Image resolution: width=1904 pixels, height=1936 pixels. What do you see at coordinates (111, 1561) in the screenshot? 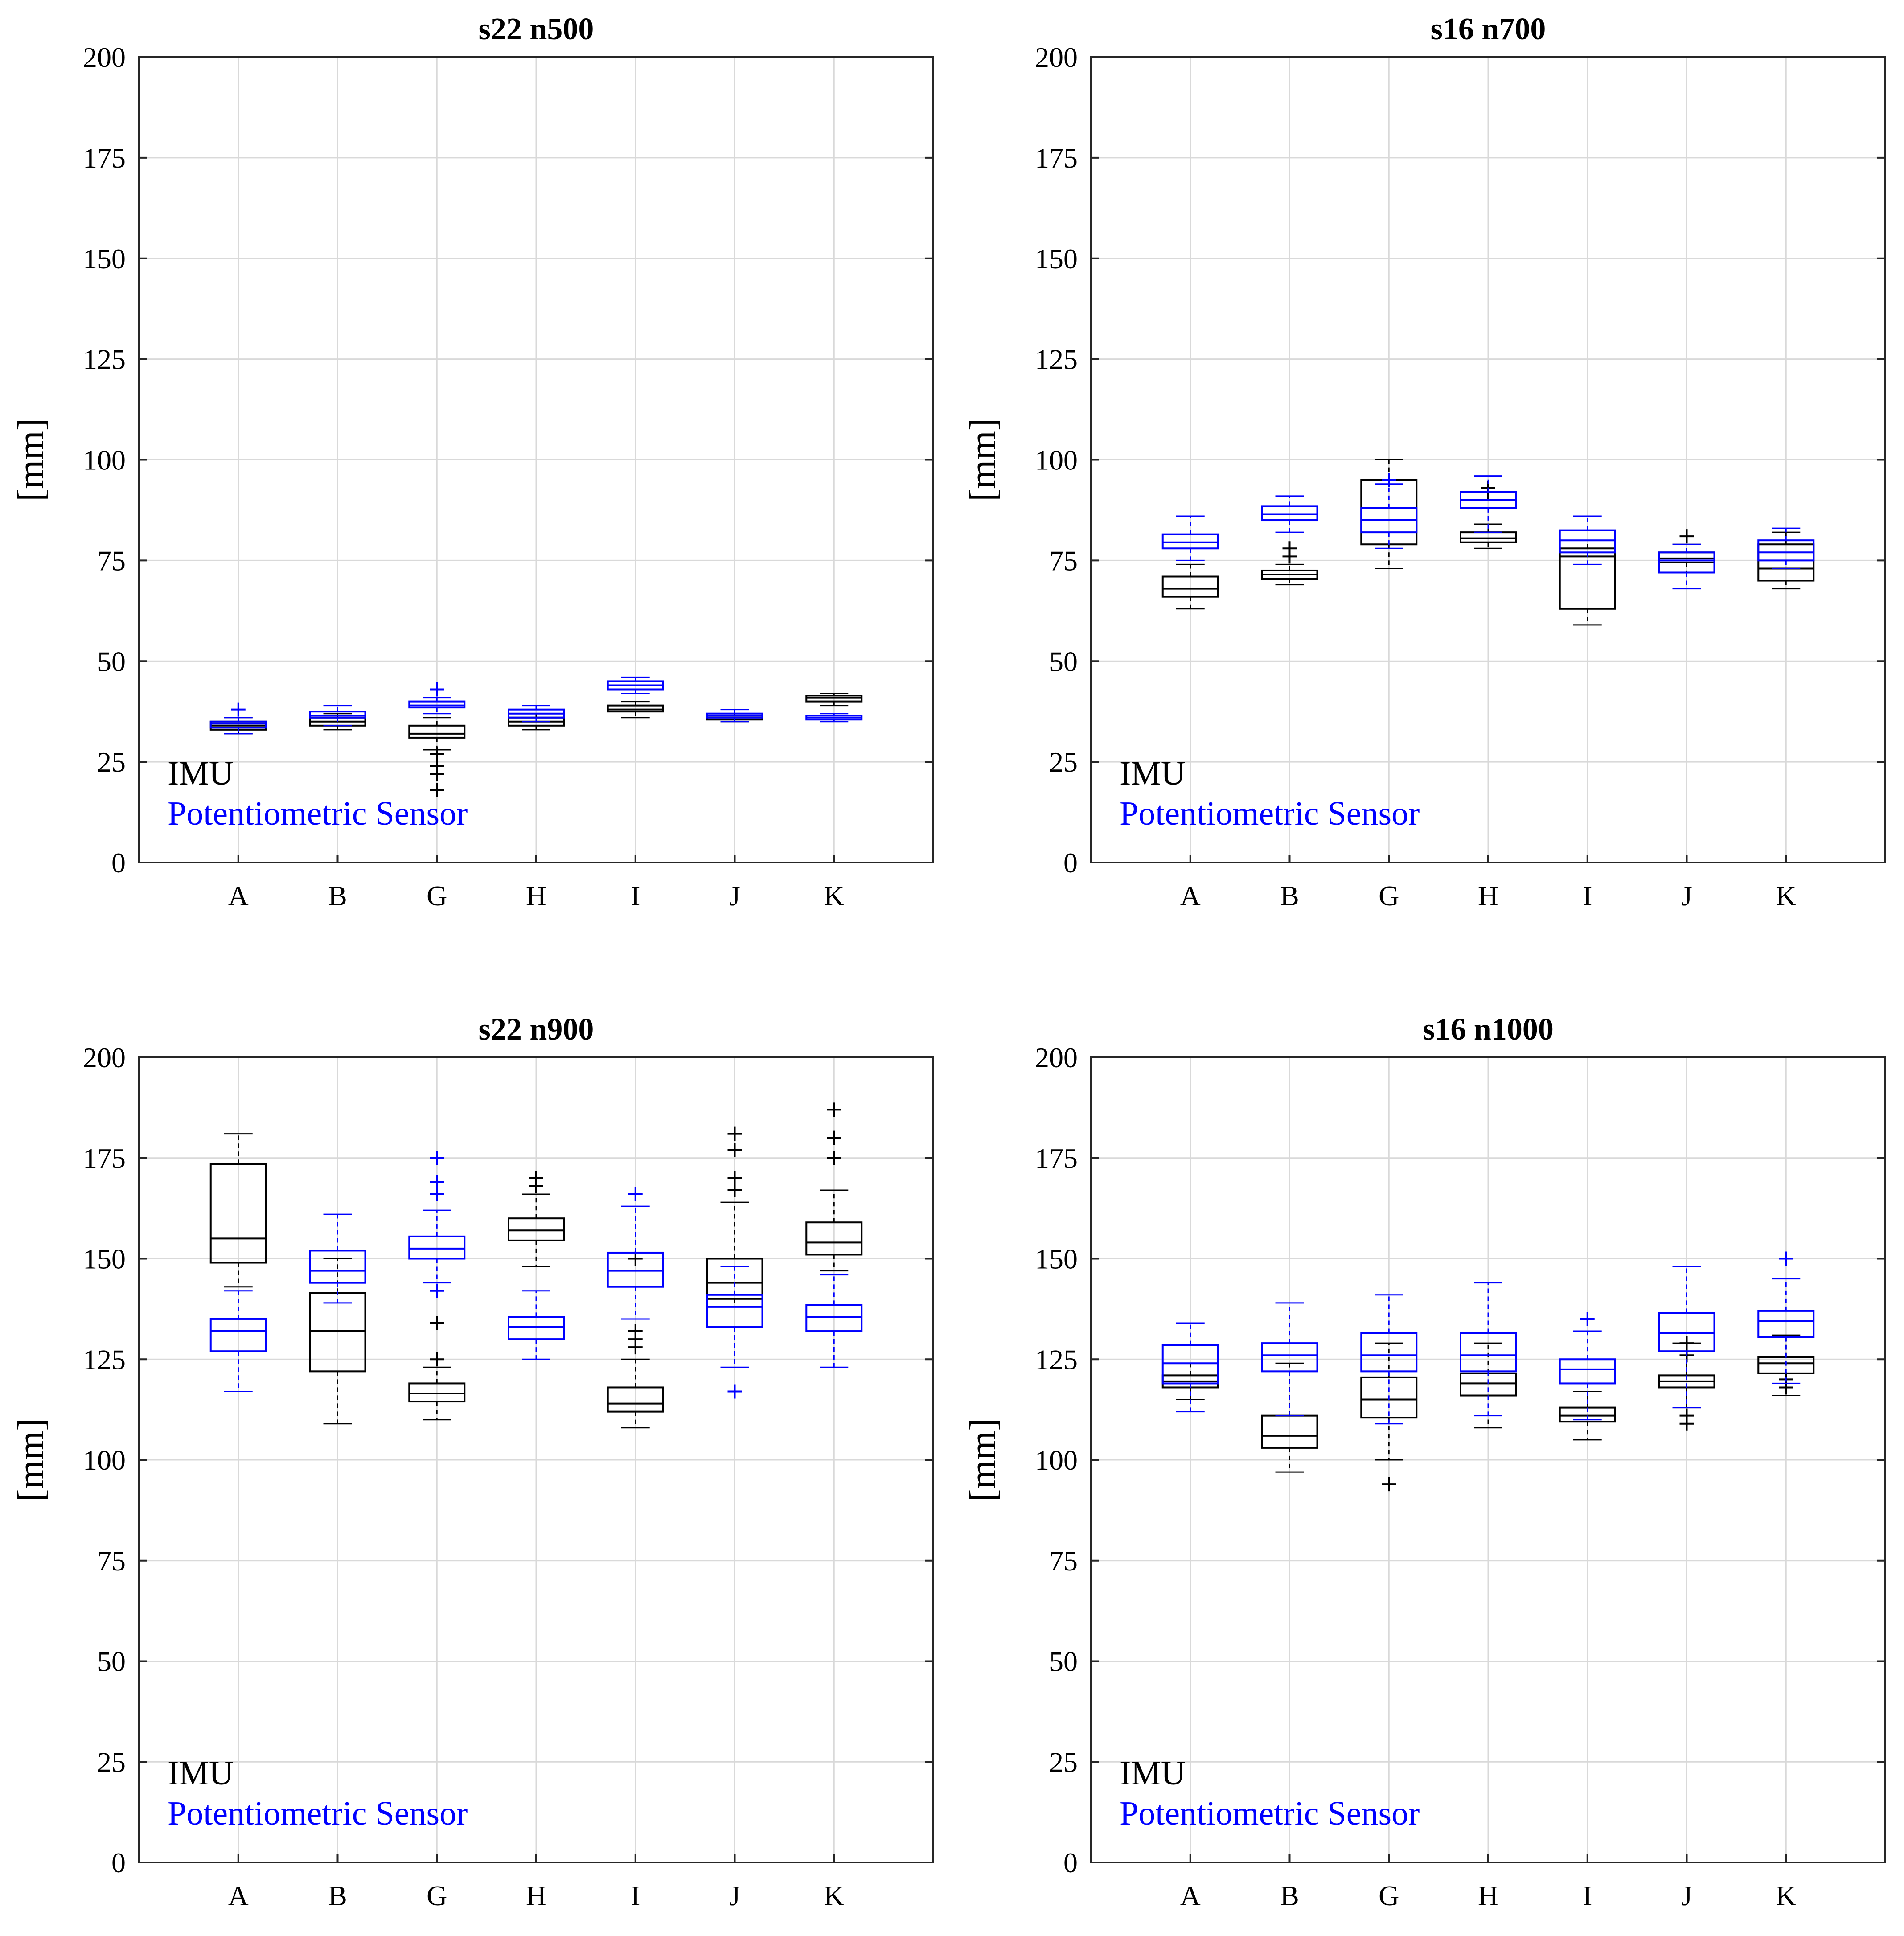
I see `y-tick-label: 75` at bounding box center [111, 1561].